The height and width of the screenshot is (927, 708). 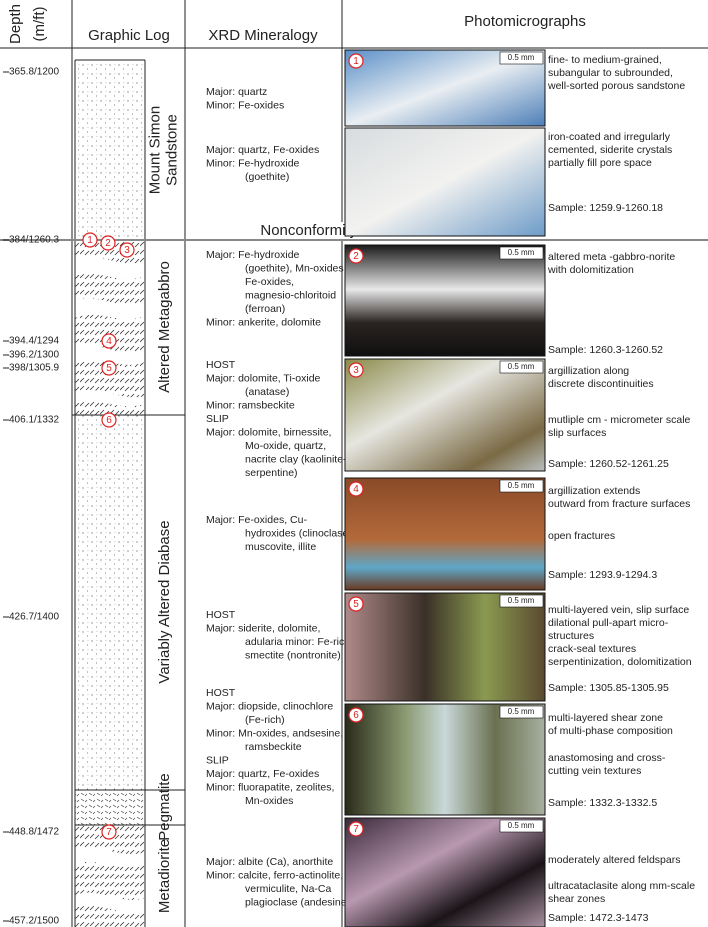 I want to click on photo-number: 2, so click(x=356, y=256).